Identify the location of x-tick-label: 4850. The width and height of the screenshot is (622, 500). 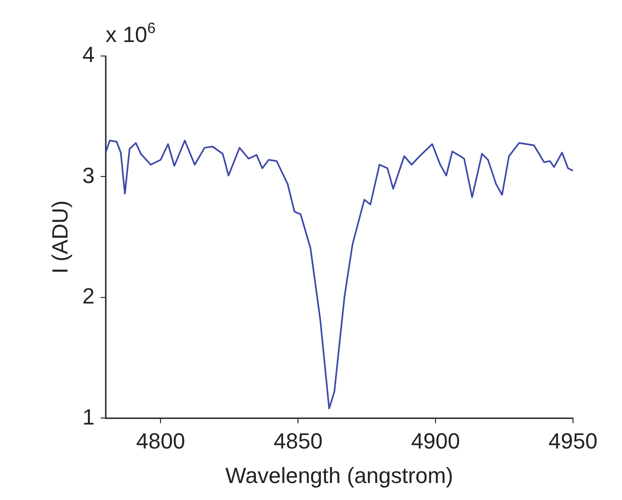
(298, 441).